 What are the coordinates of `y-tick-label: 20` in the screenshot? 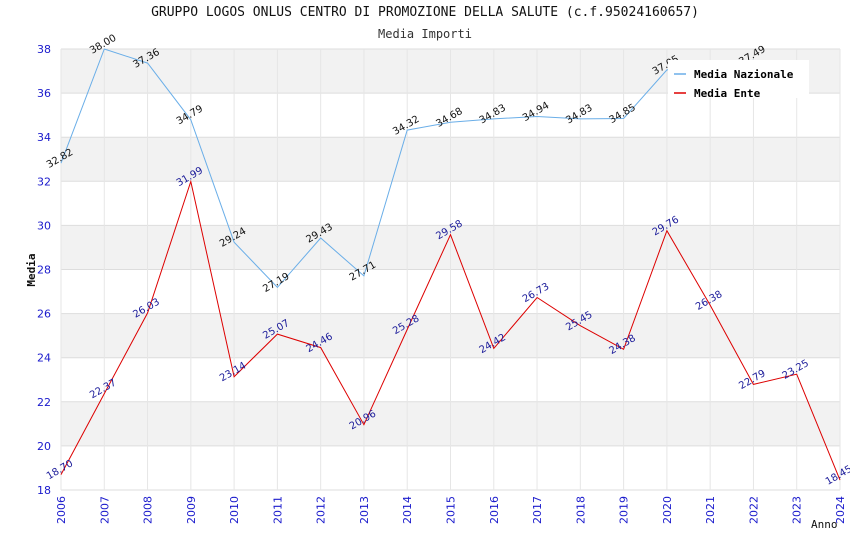 It's located at (44, 446).